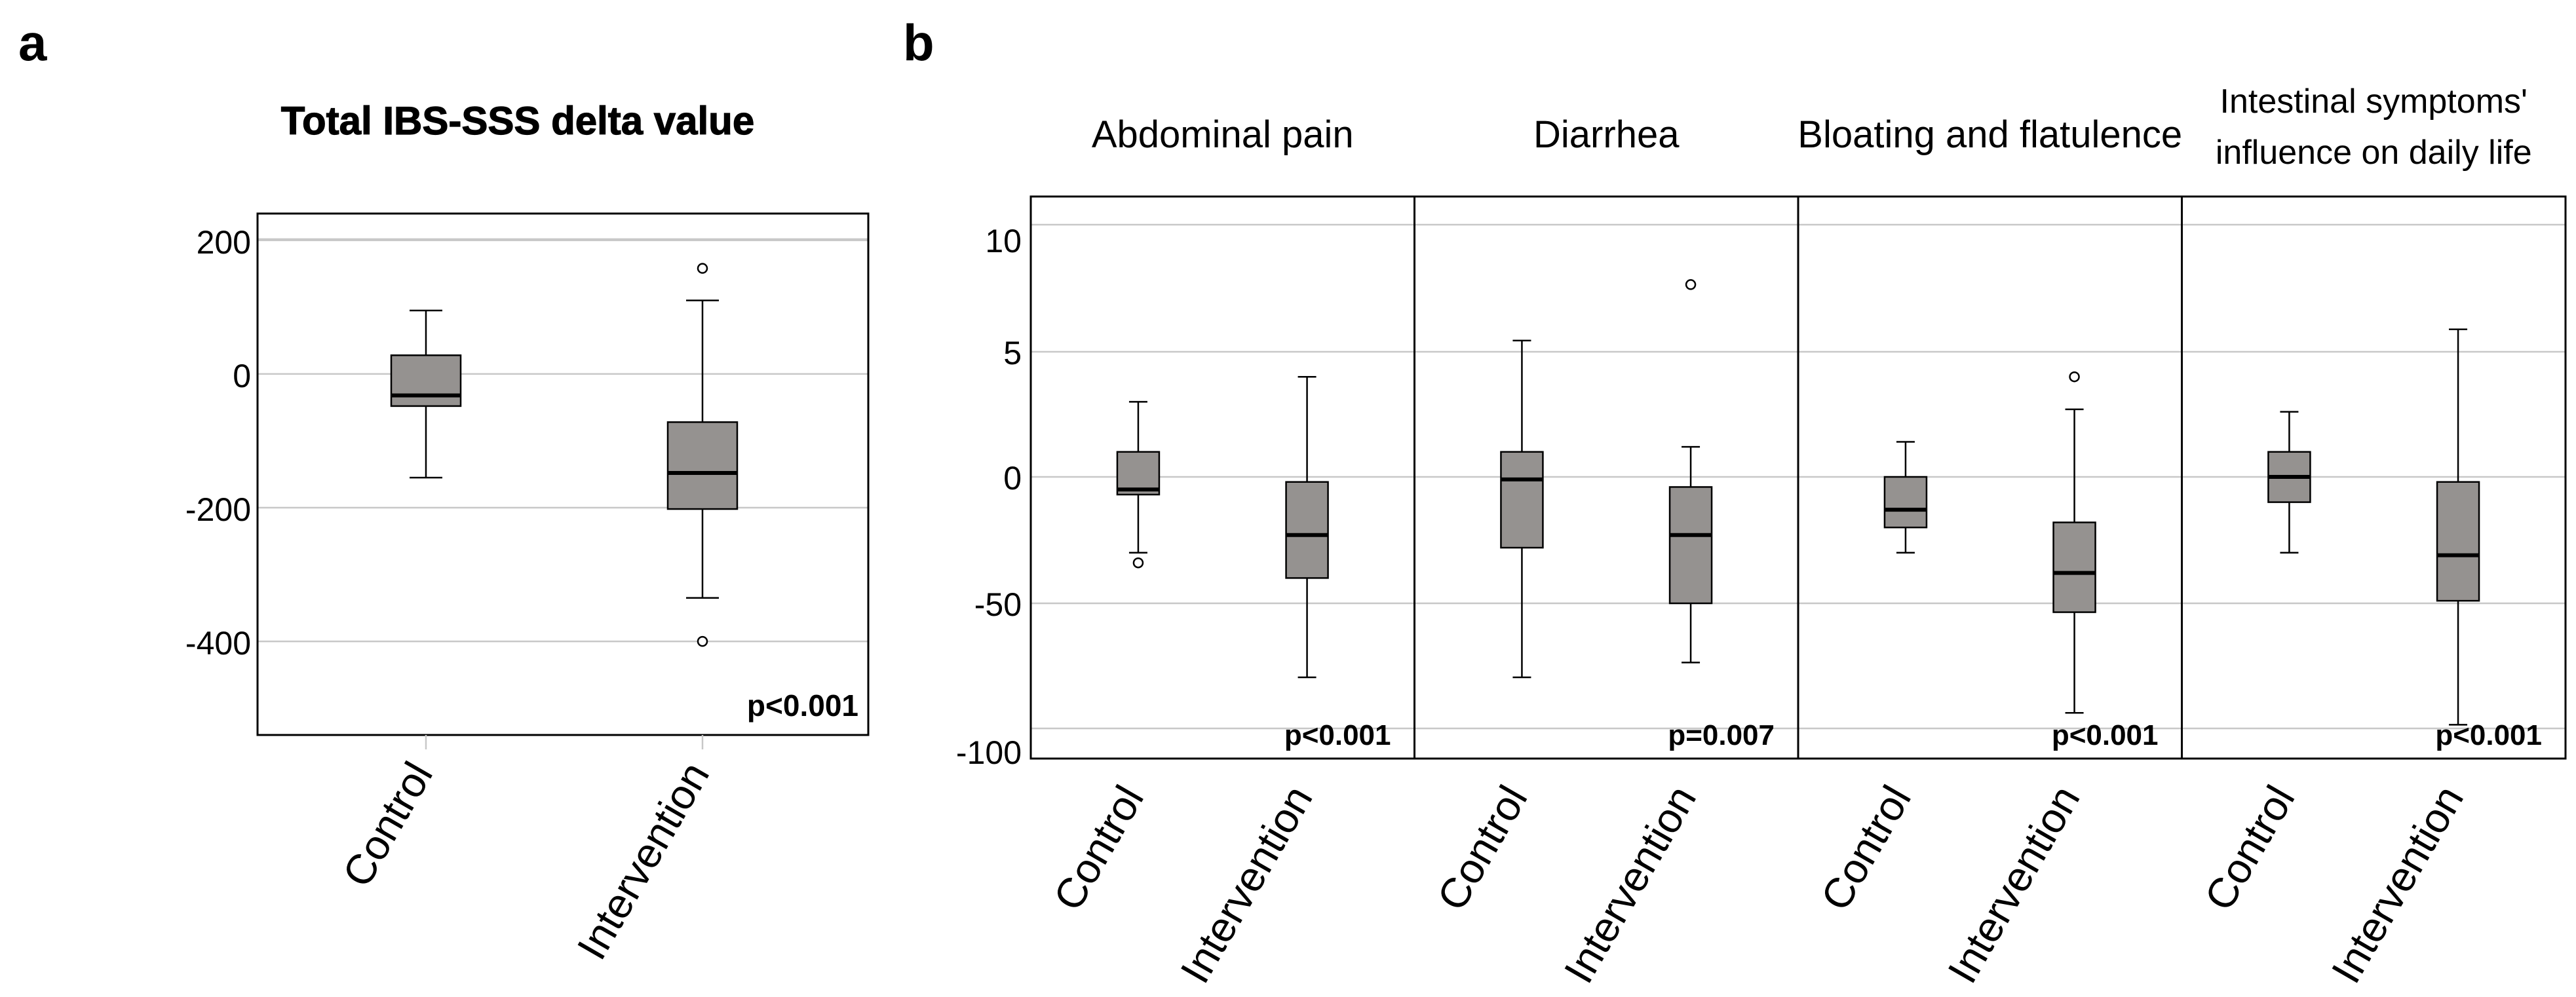 Image resolution: width=2576 pixels, height=997 pixels. What do you see at coordinates (918, 42) in the screenshot?
I see `panel-label-b: b` at bounding box center [918, 42].